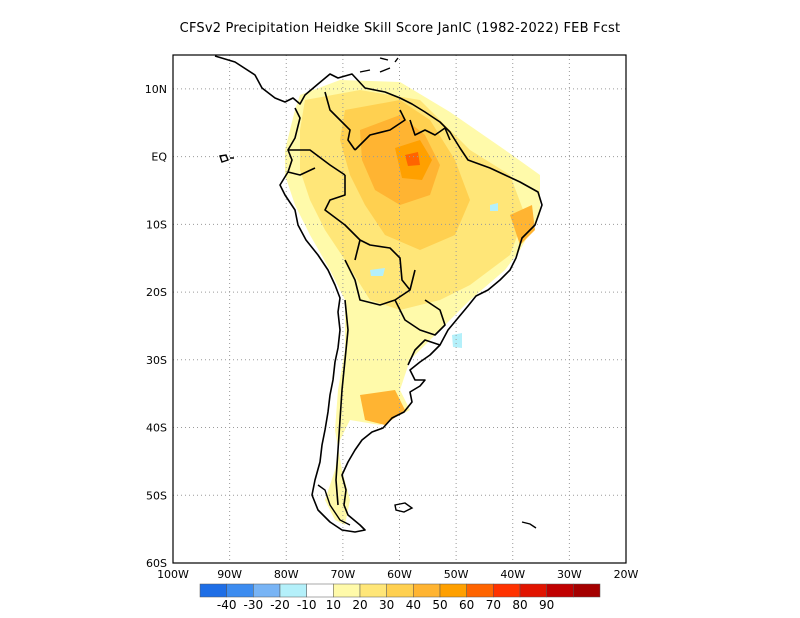 Image resolution: width=800 pixels, height=618 pixels. What do you see at coordinates (156, 326) in the screenshot?
I see `lat-tick-labels: 10N EQ 10S 20S 30S 40S 50S 60S` at bounding box center [156, 326].